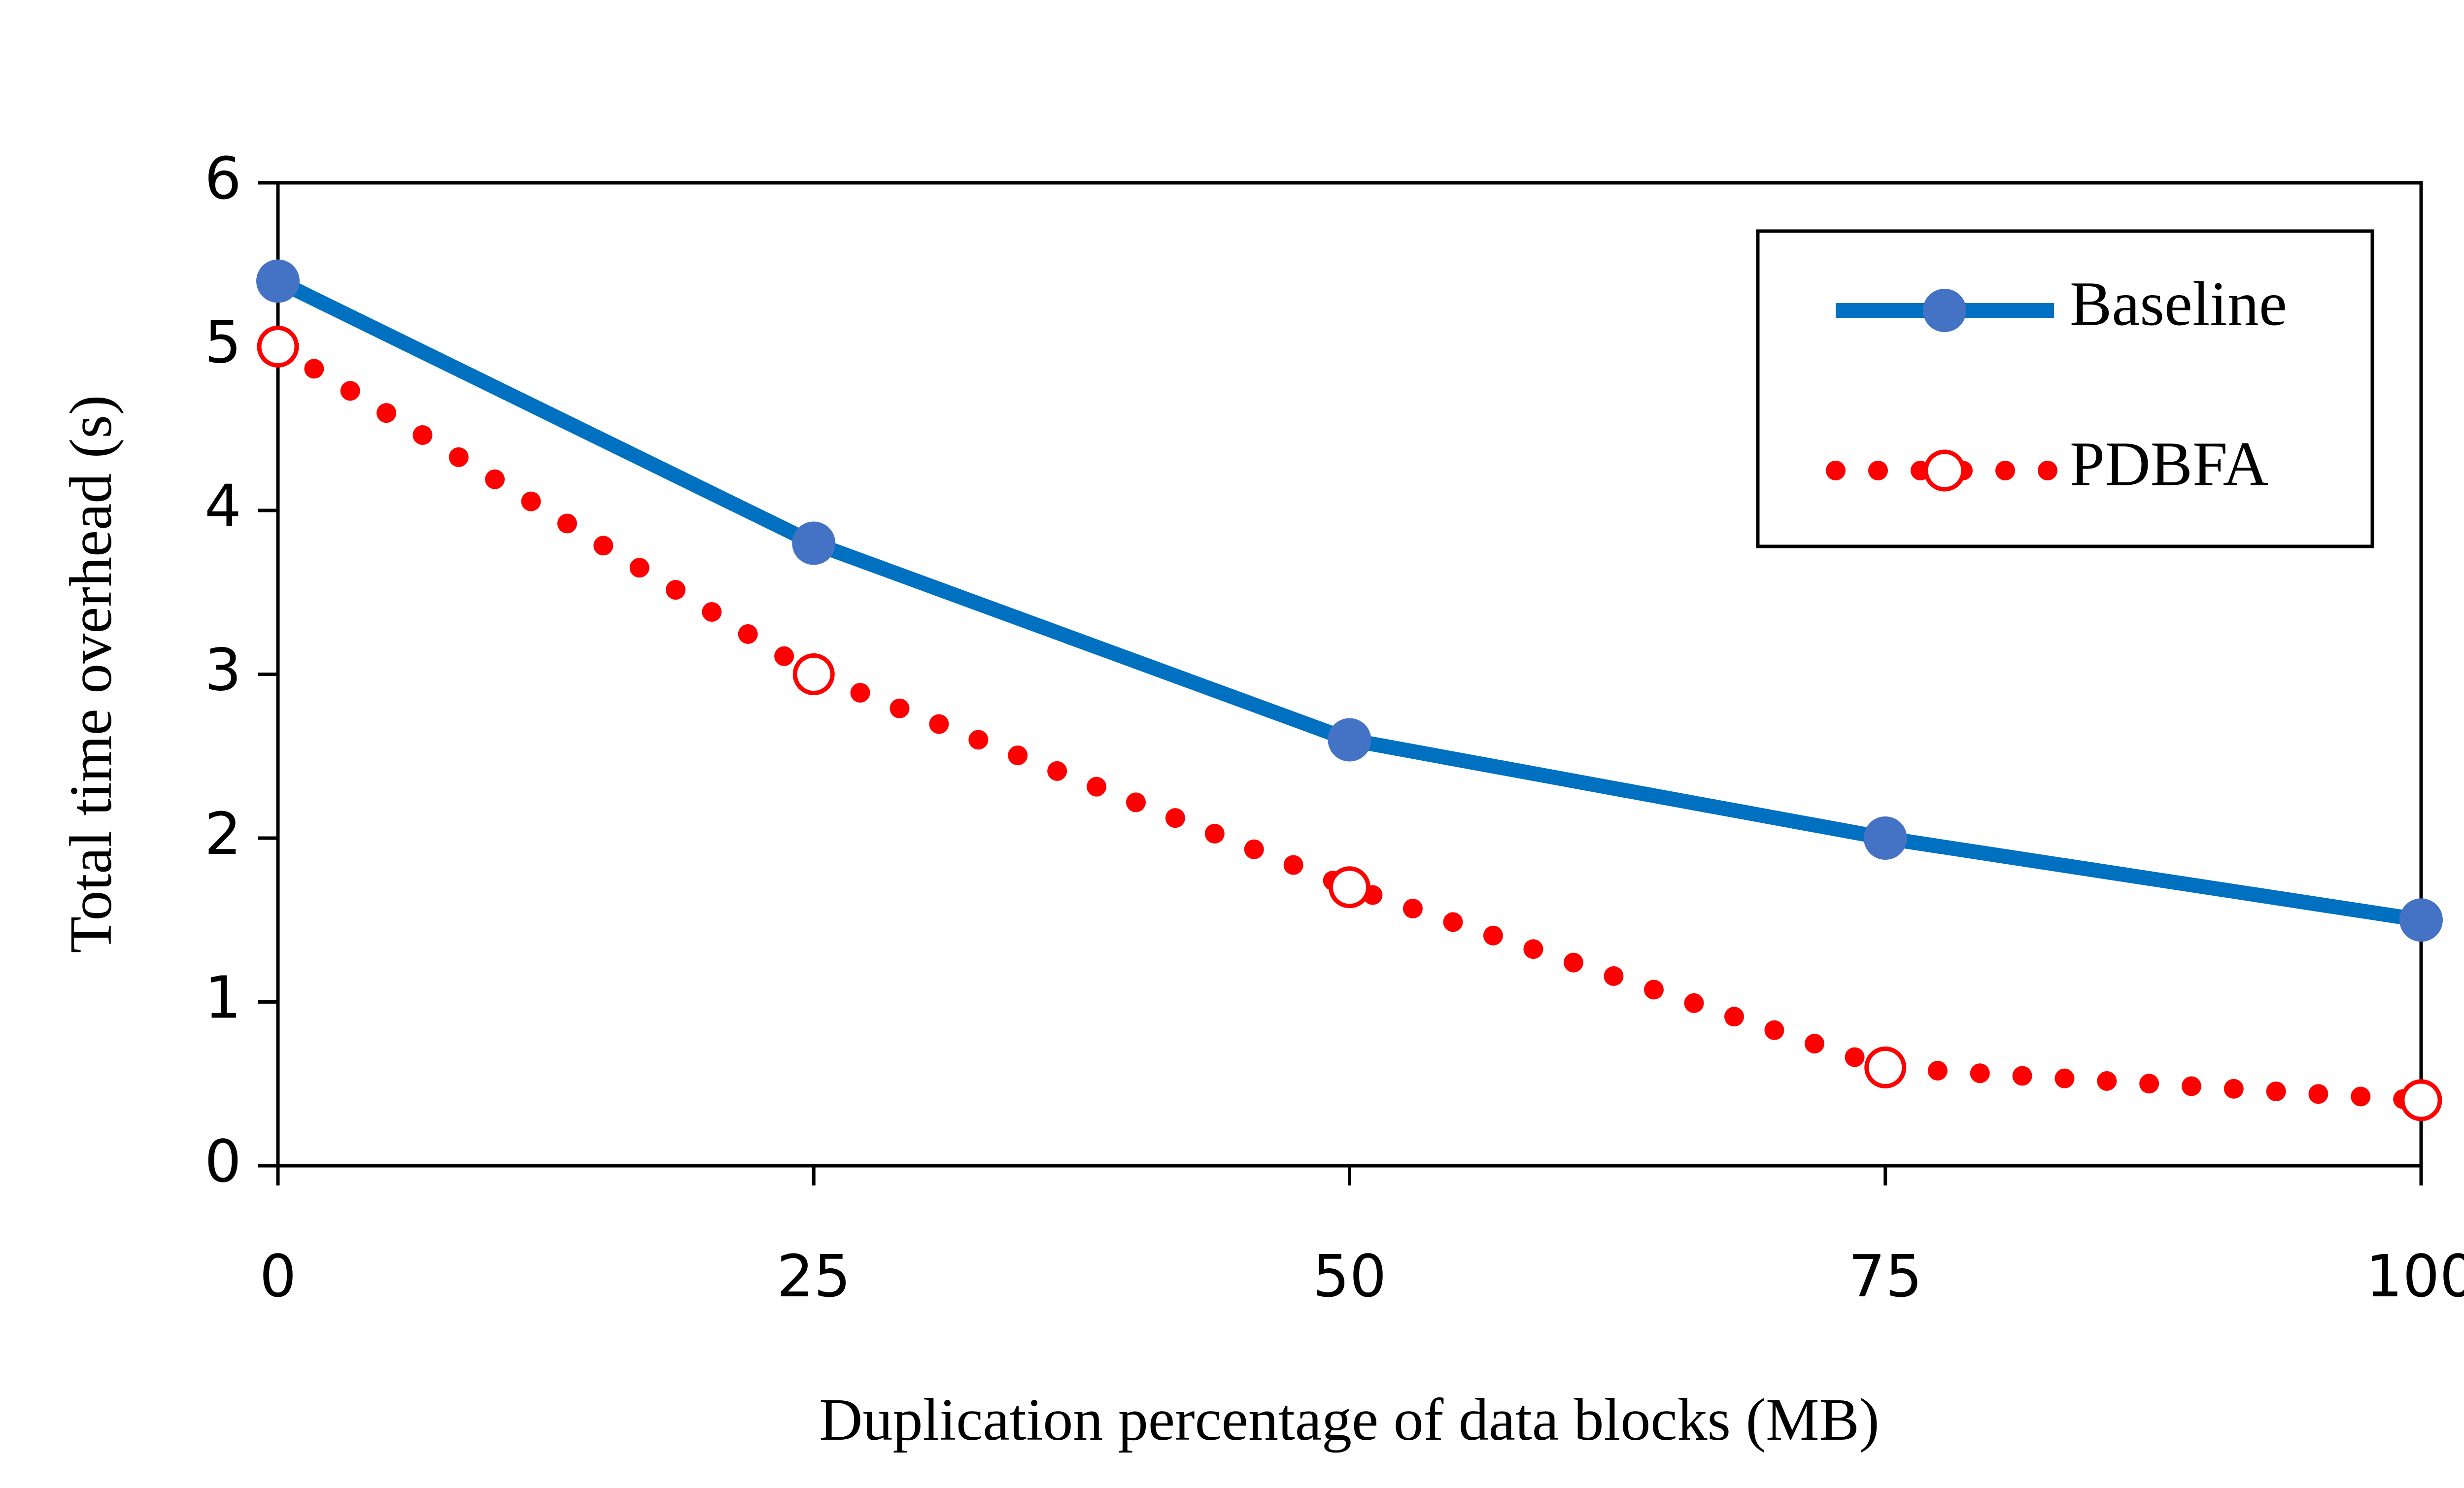 This screenshot has height=1488, width=2464. What do you see at coordinates (91, 674) in the screenshot?
I see `y-axis-title: Total time overhead (s)` at bounding box center [91, 674].